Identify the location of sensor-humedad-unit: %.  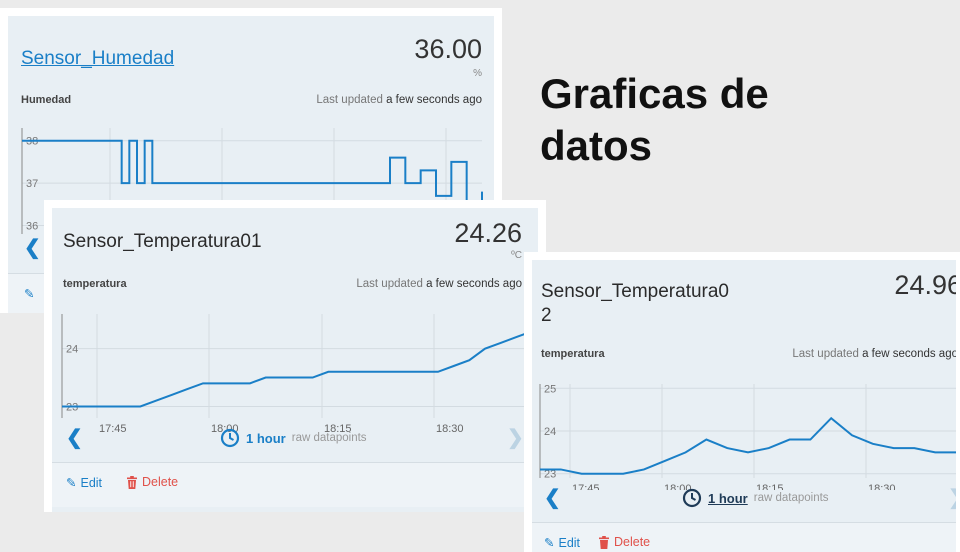
(477, 73).